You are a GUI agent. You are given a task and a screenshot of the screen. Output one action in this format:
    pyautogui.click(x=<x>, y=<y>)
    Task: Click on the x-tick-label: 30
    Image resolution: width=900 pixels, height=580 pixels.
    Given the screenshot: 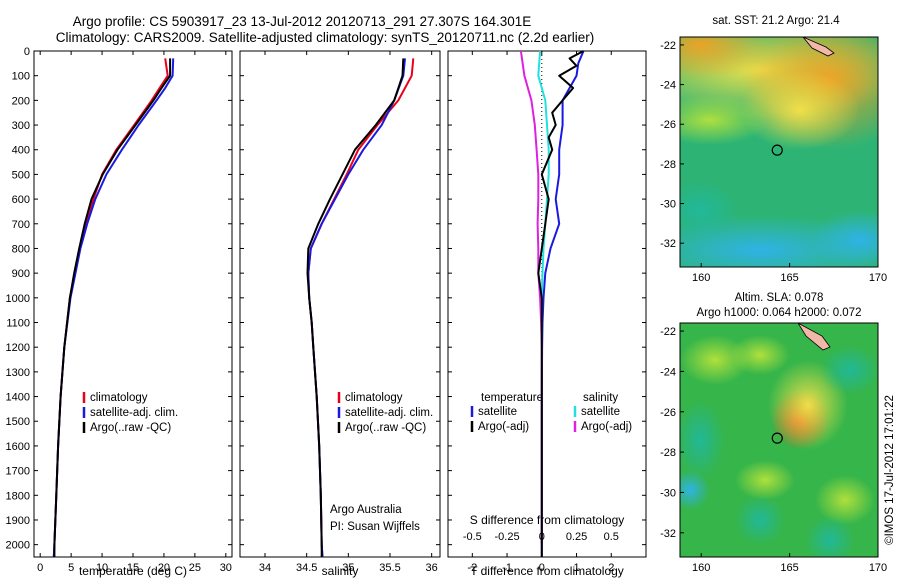 What is the action you would take?
    pyautogui.click(x=226, y=568)
    